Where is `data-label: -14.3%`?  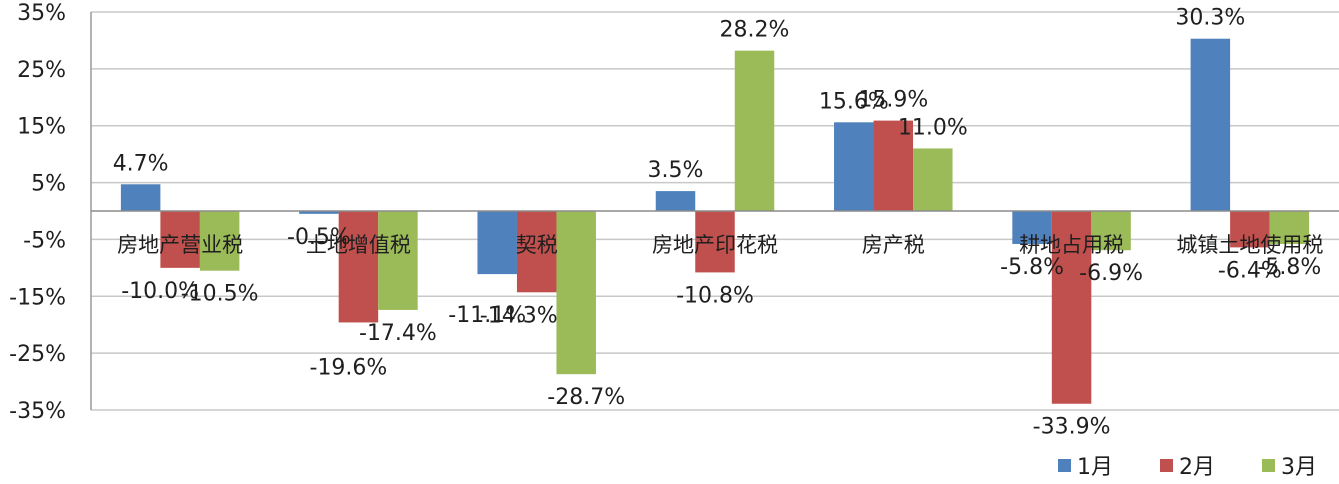 data-label: -14.3% is located at coordinates (519, 315).